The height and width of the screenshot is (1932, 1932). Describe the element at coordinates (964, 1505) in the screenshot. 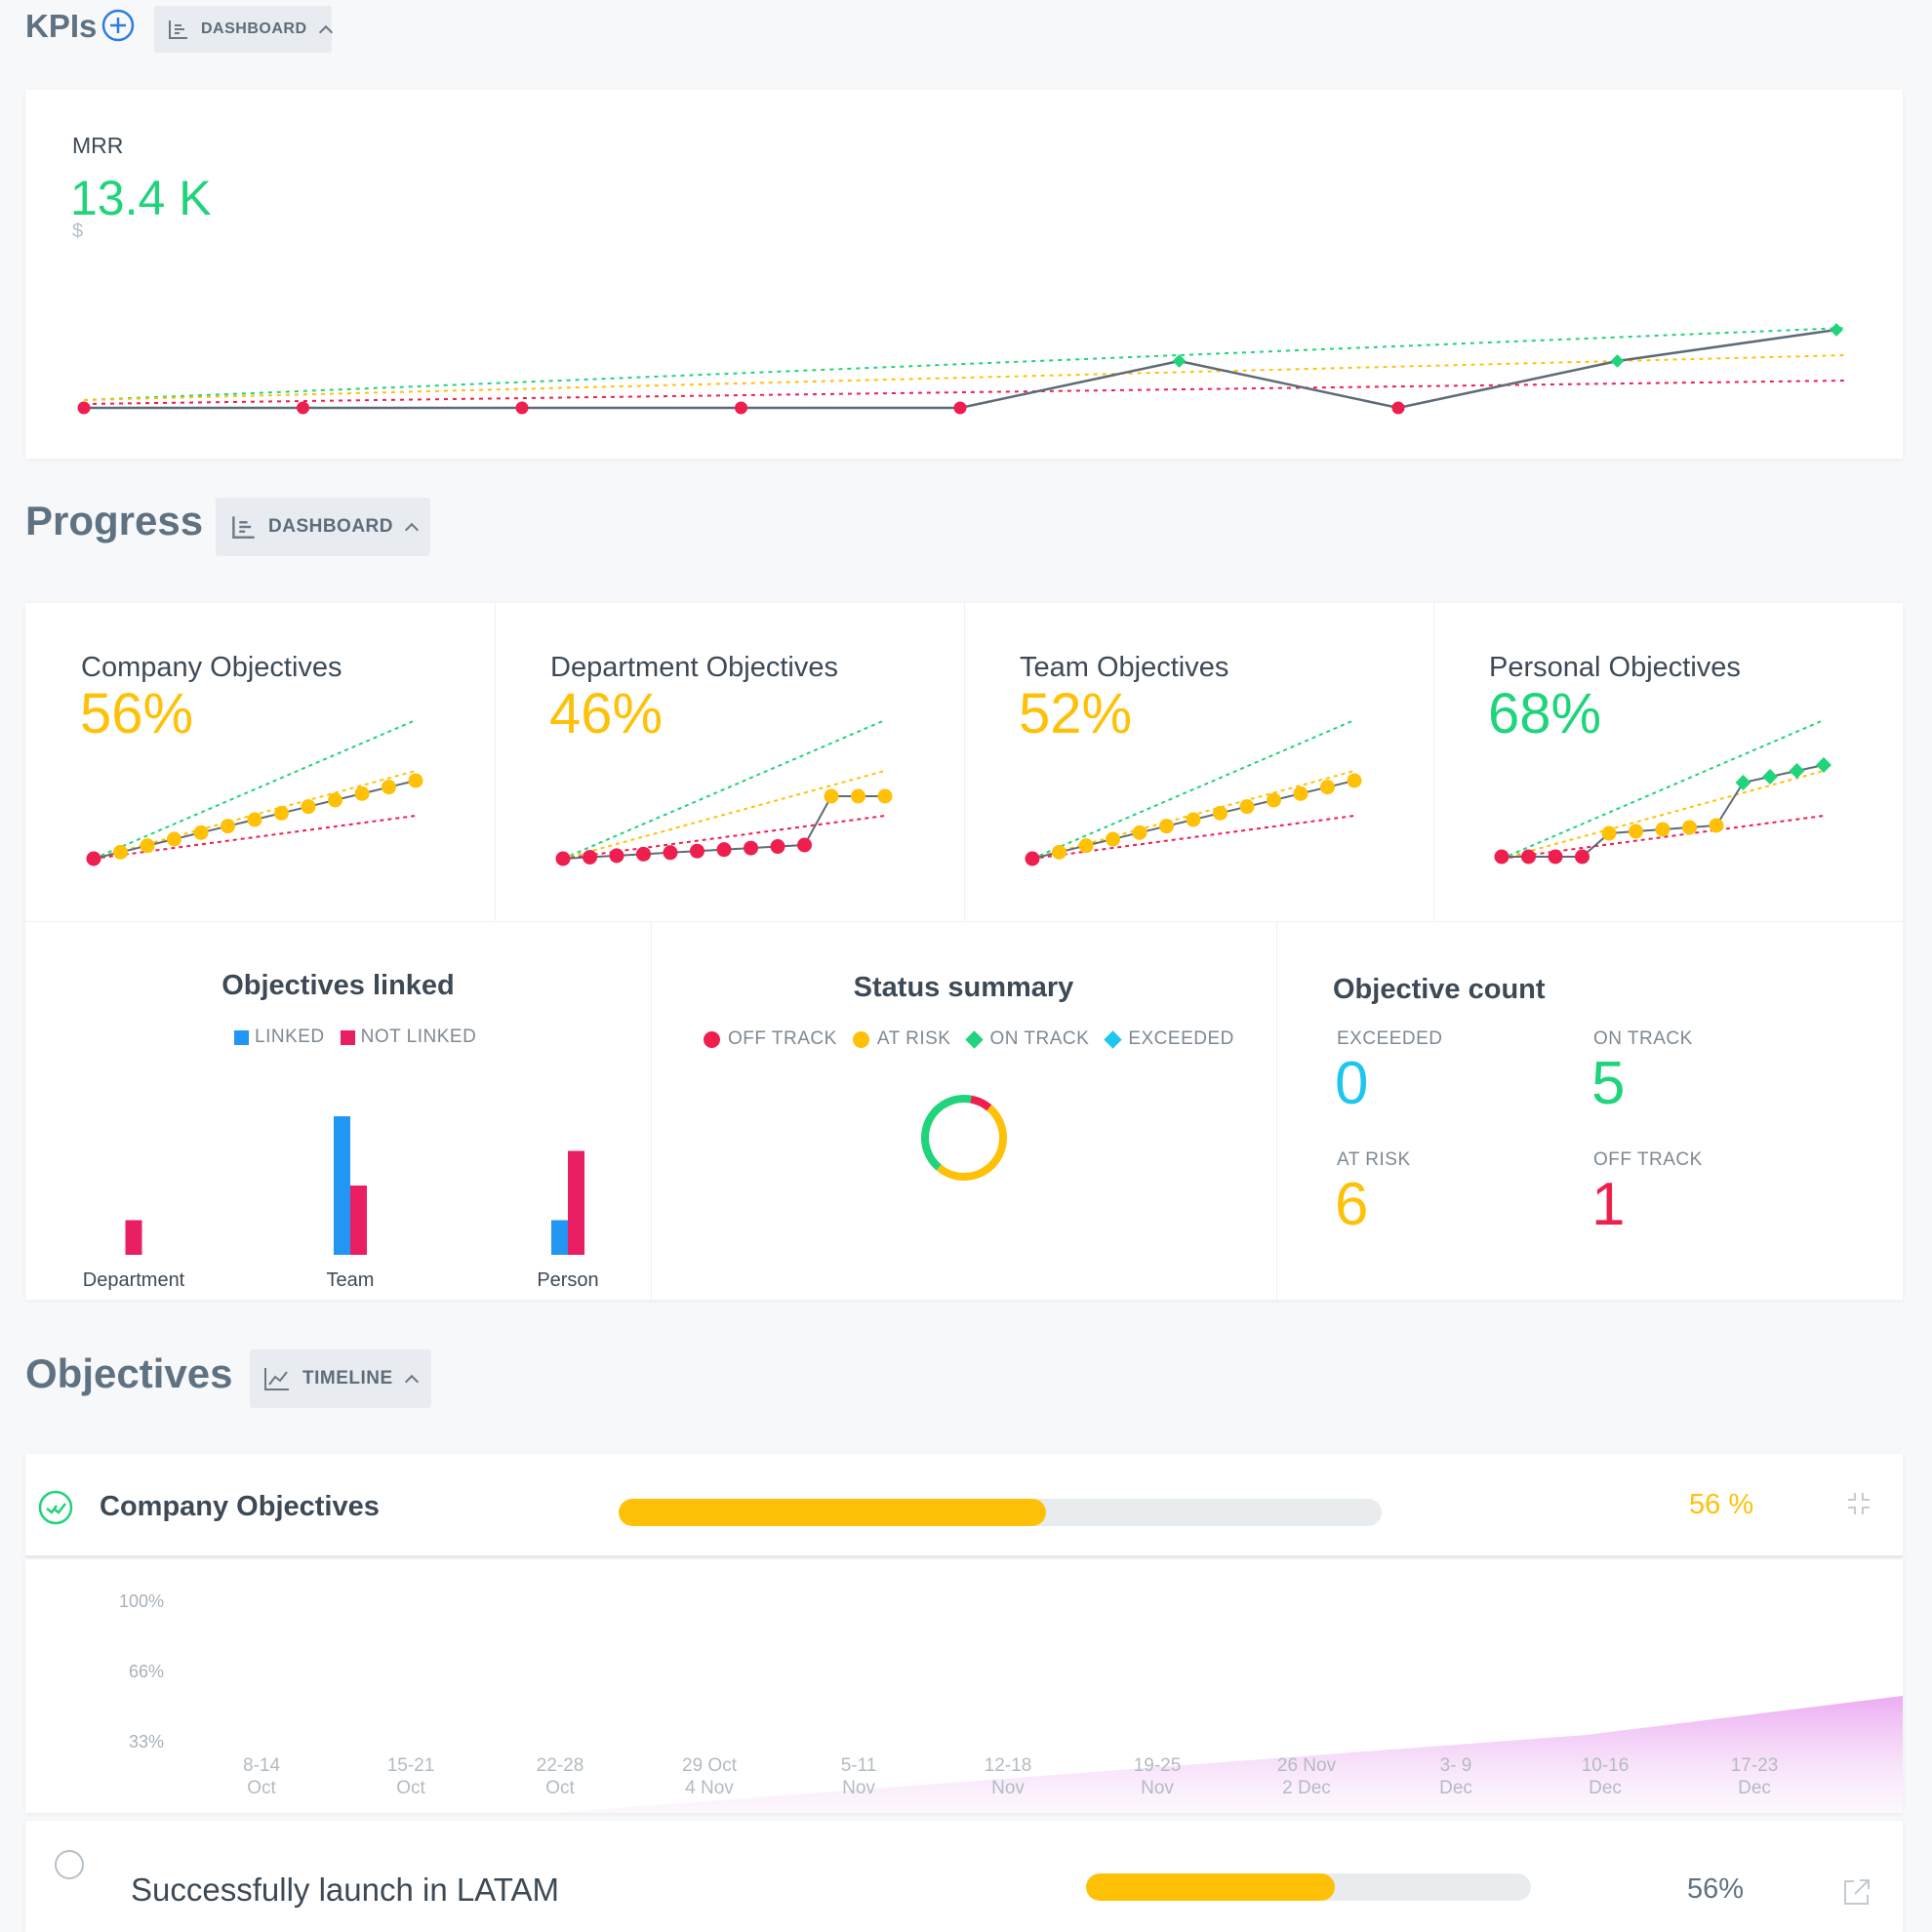

I see `company-objectives-row: Company Objectives 56 %` at that location.